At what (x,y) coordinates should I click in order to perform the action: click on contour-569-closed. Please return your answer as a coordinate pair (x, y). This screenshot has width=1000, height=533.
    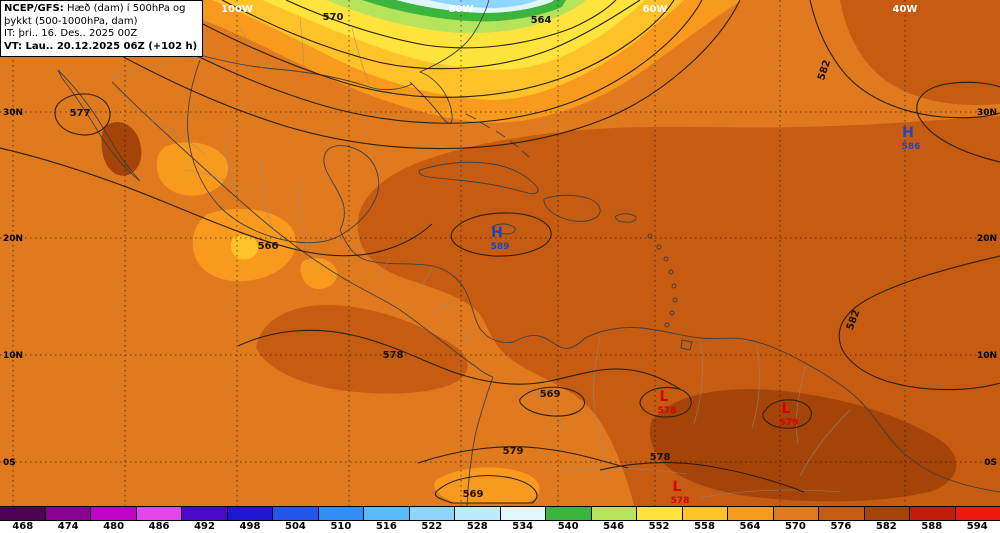
    Looking at the image, I should click on (552, 401).